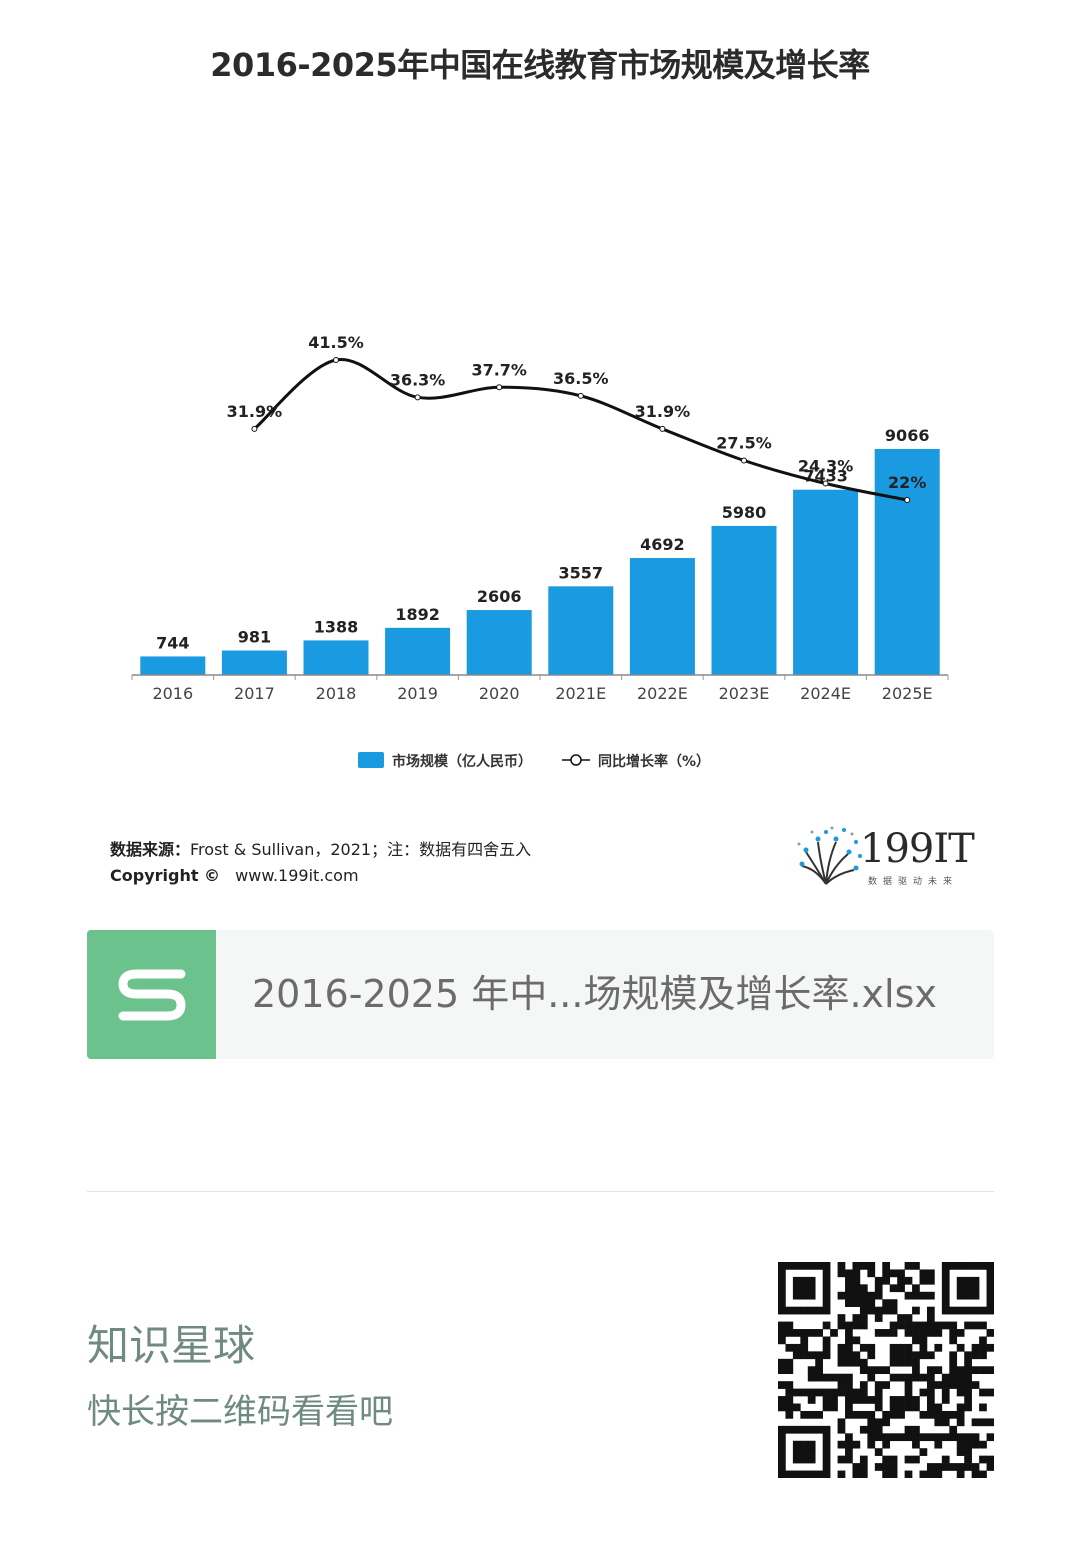 The image size is (1080, 1551). I want to click on source-text: Frost & Sullivan，2021；注：数据有四舍五入, so click(361, 849).